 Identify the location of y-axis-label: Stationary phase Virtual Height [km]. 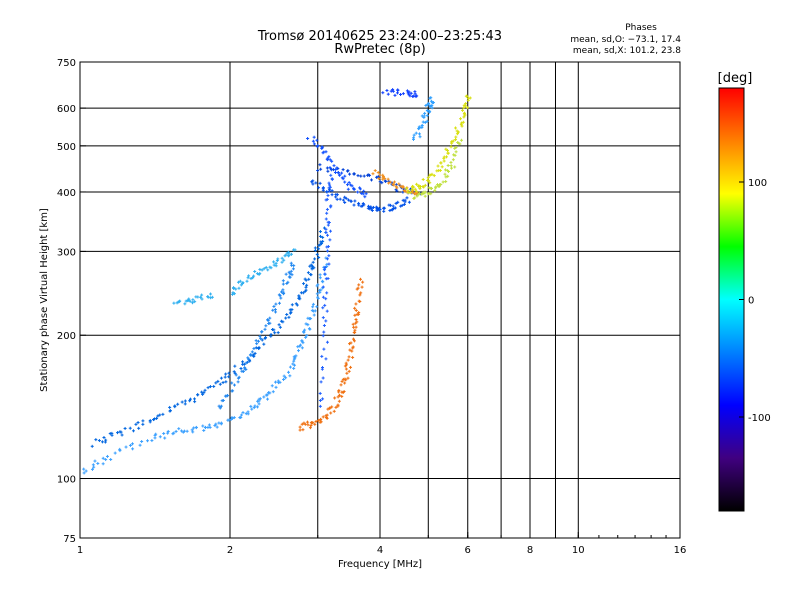
(44, 300).